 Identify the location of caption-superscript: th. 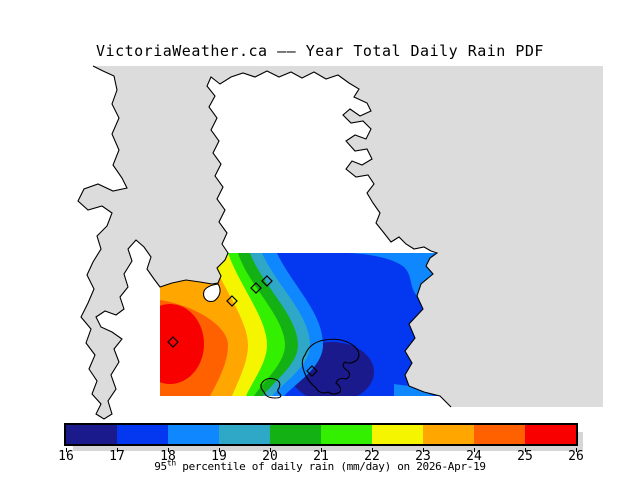
(171, 463).